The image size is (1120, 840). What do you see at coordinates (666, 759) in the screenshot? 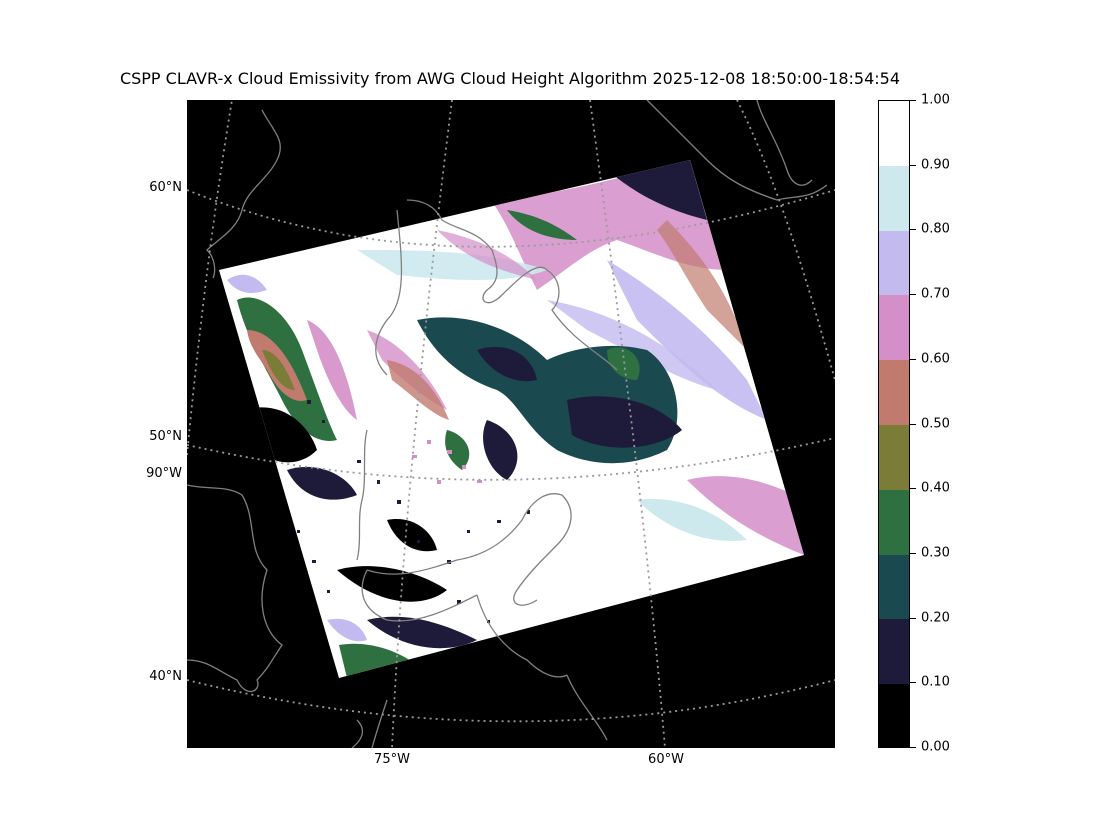
I see `lon-label-60w: 60°W` at bounding box center [666, 759].